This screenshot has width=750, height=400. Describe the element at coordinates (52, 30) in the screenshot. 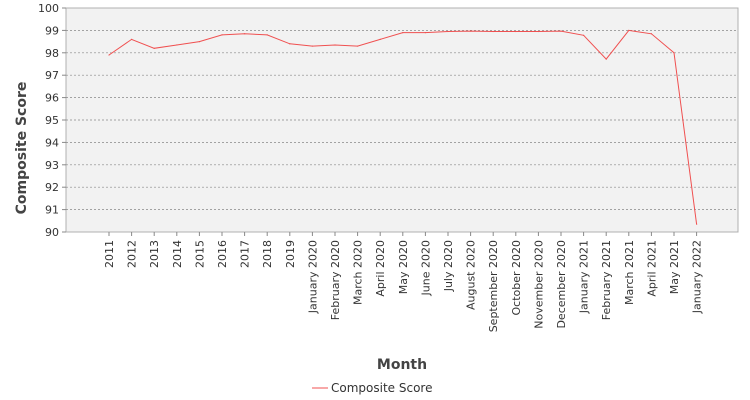

I see `y-tick-label: 99` at that location.